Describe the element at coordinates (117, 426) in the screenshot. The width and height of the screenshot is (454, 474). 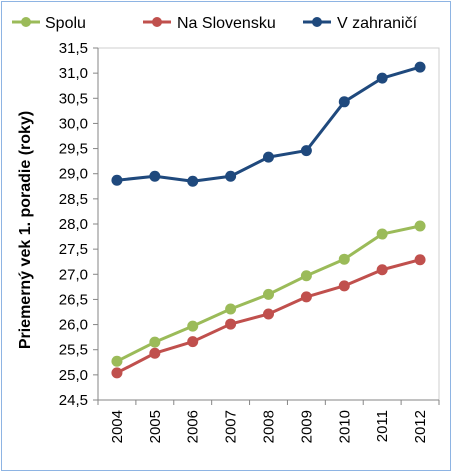
I see `x-tick-label: 2004` at that location.